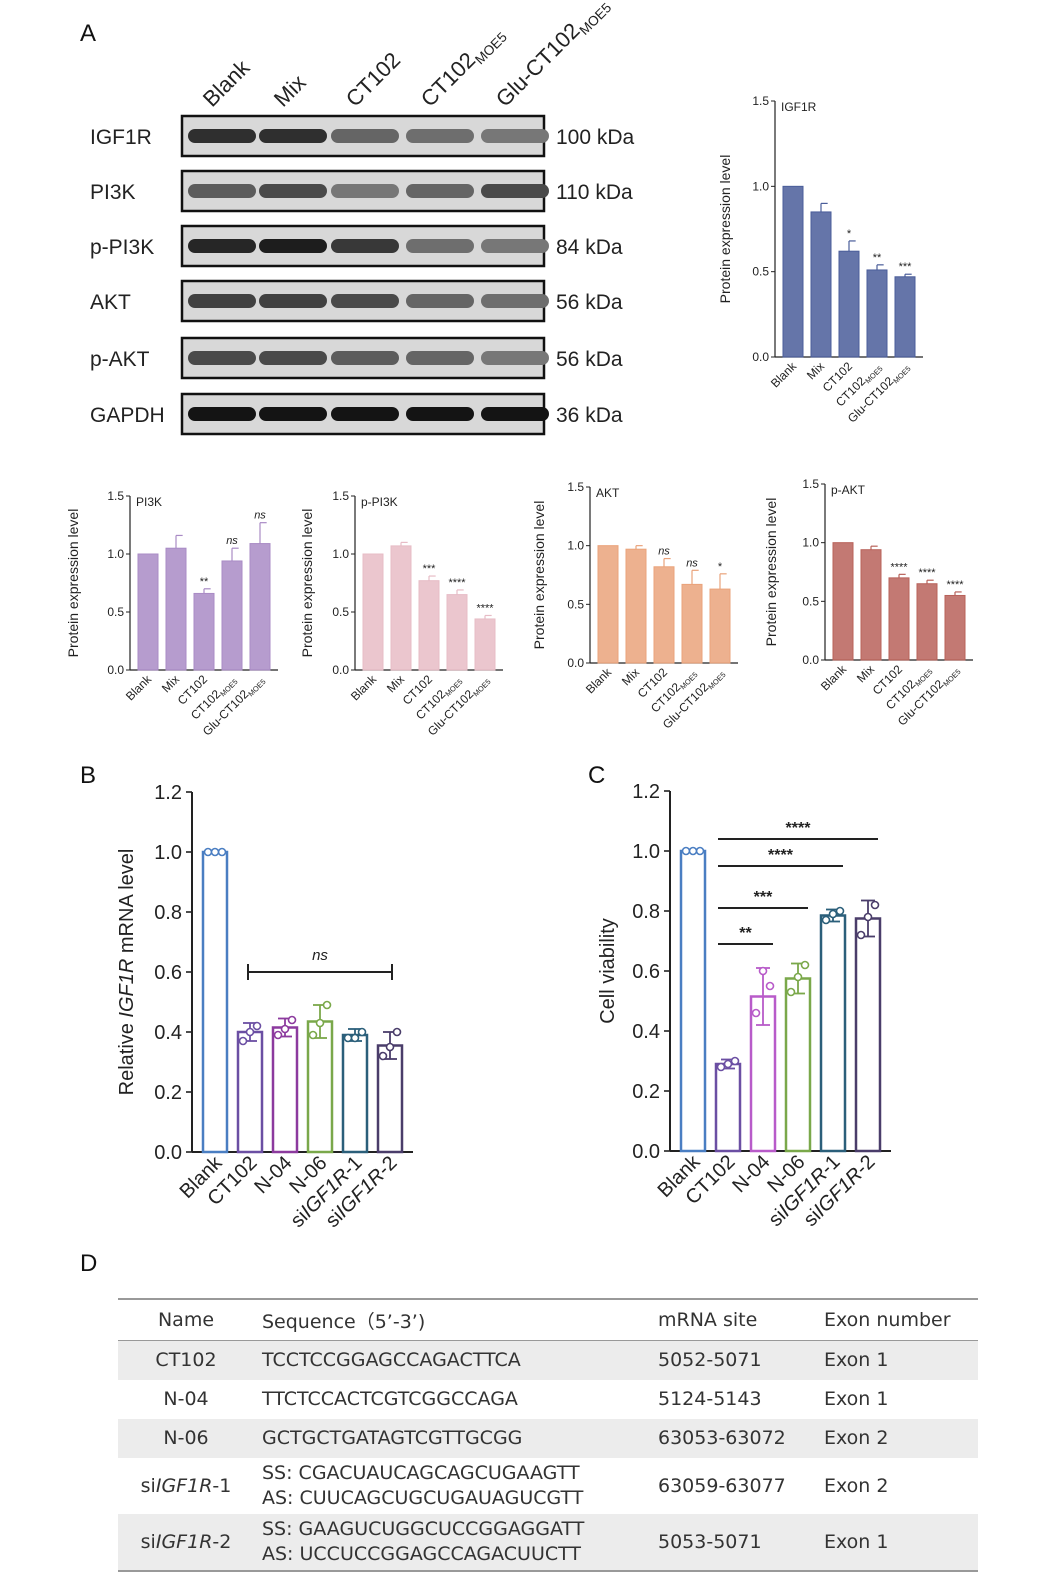 This screenshot has width=1060, height=1596. I want to click on y-axis-label: Protein expression level, so click(725, 229).